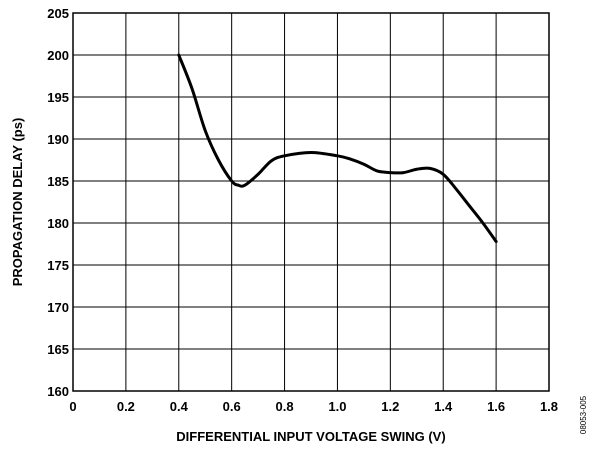  Describe the element at coordinates (58, 265) in the screenshot. I see `y-tick-label: 175` at that location.